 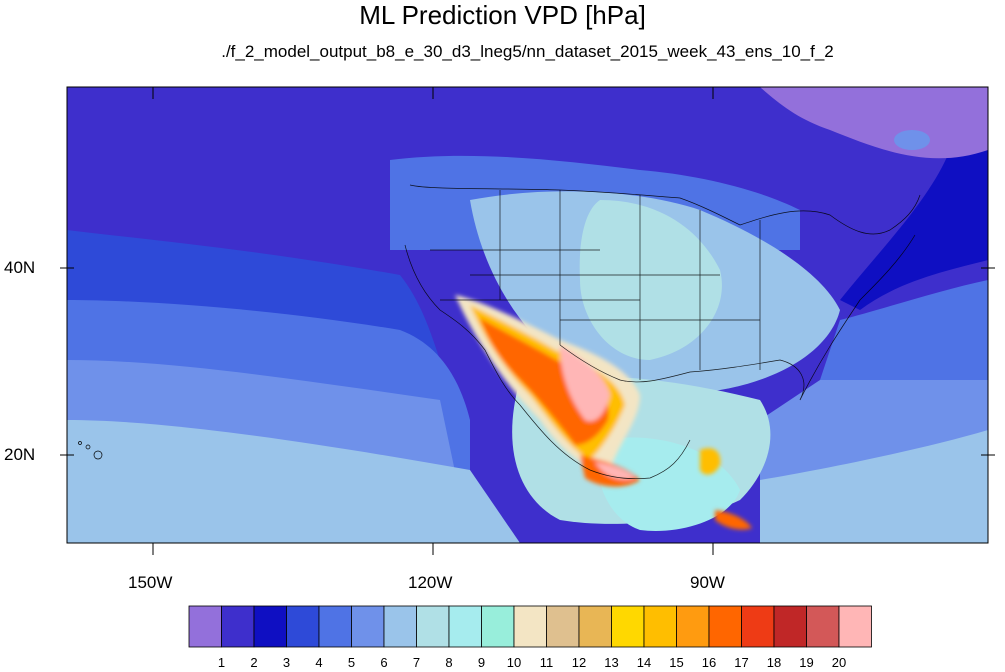 I want to click on colorbar-label: 18, so click(x=774, y=662).